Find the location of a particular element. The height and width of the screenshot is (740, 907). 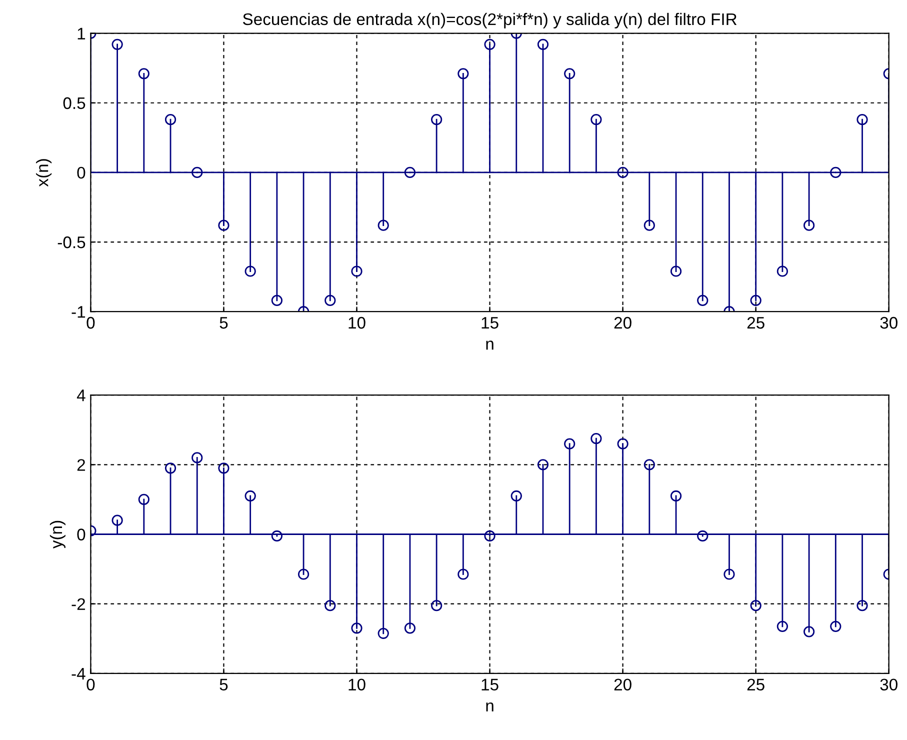

y-tick-label: 2 is located at coordinates (81, 465).